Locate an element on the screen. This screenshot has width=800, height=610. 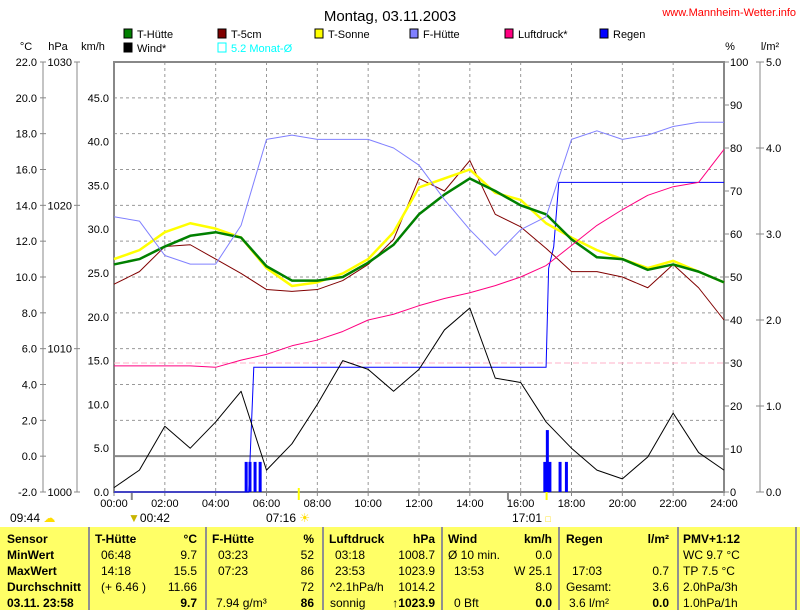
tick-label-kmh: 25.0 is located at coordinates (98, 274).